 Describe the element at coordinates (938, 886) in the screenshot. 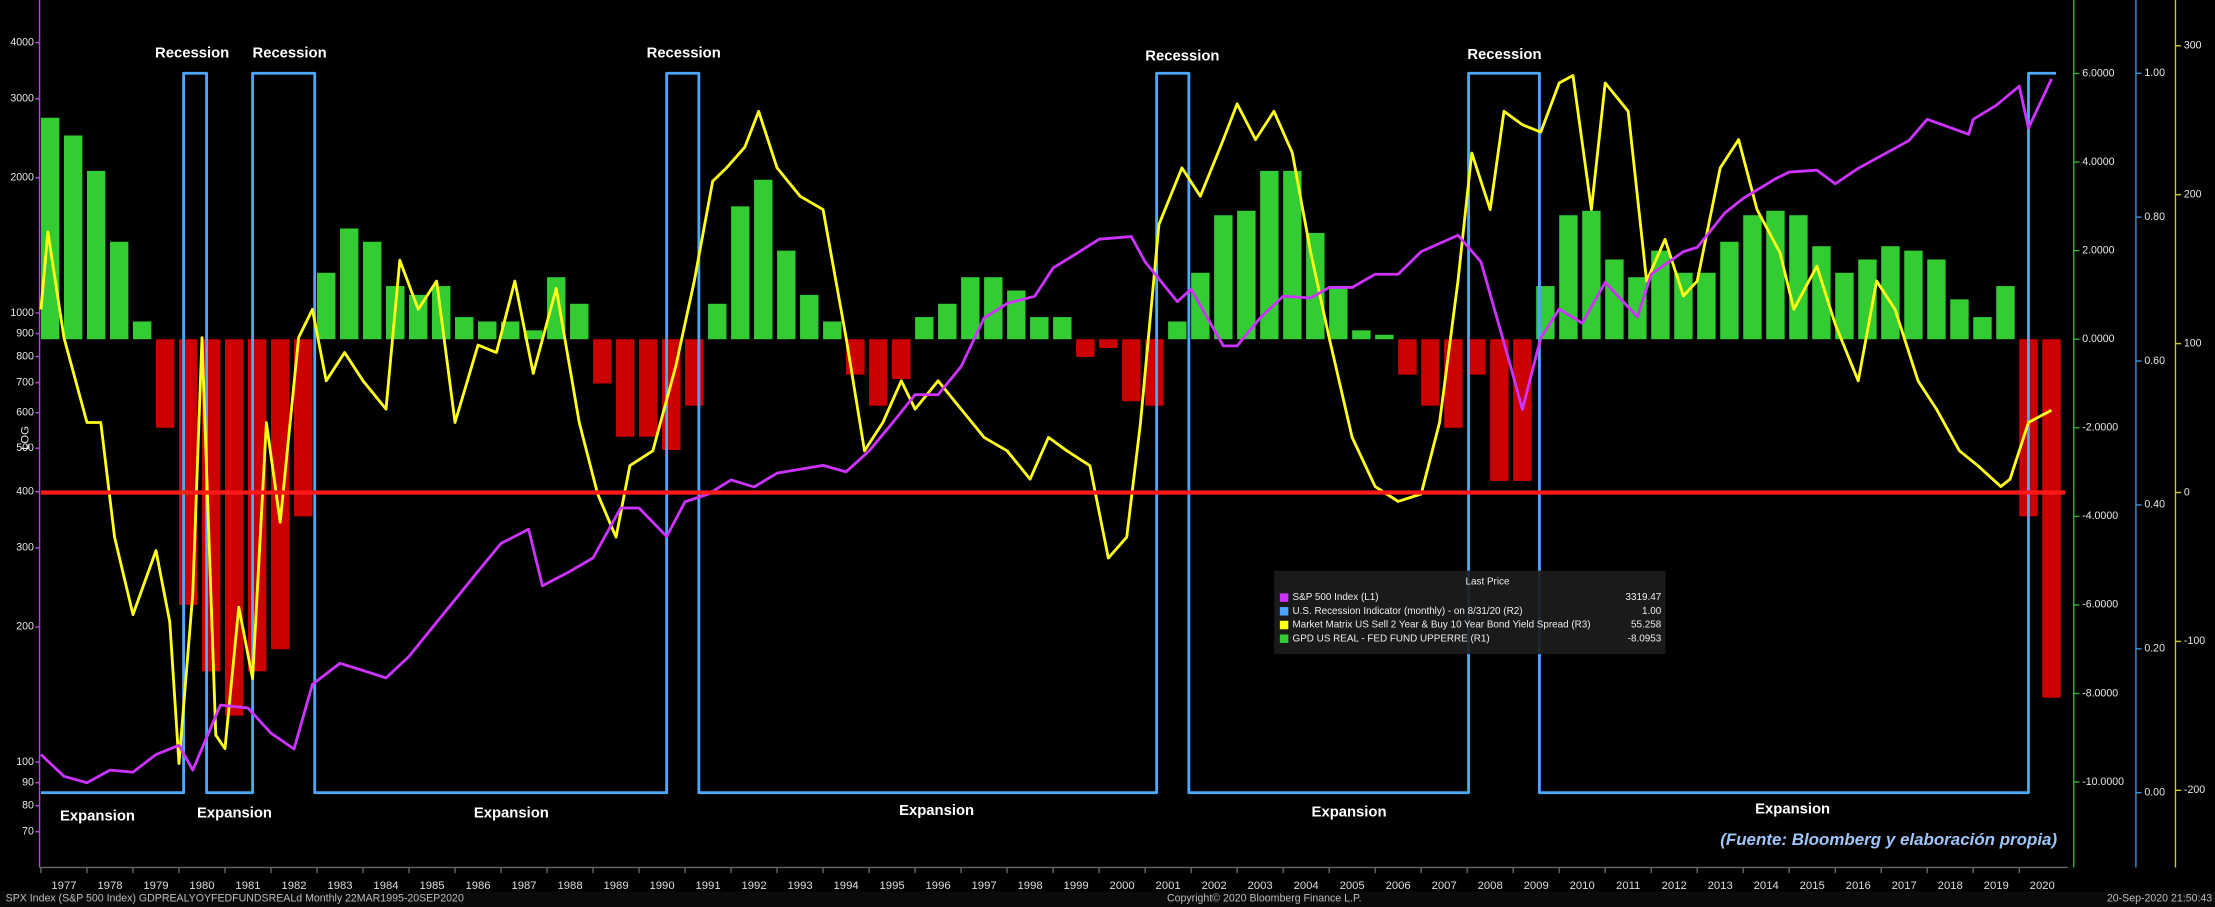

I see `x-tick-label: 1996` at that location.